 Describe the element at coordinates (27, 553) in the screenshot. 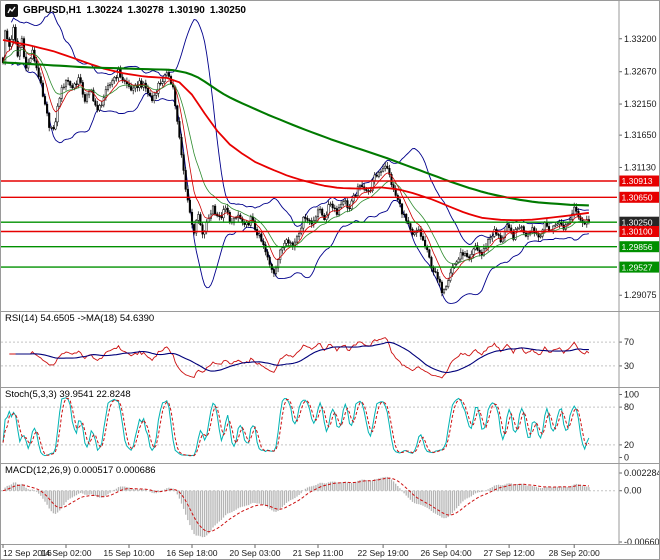

I see `time-axis-label: 12 Sep 2016` at that location.